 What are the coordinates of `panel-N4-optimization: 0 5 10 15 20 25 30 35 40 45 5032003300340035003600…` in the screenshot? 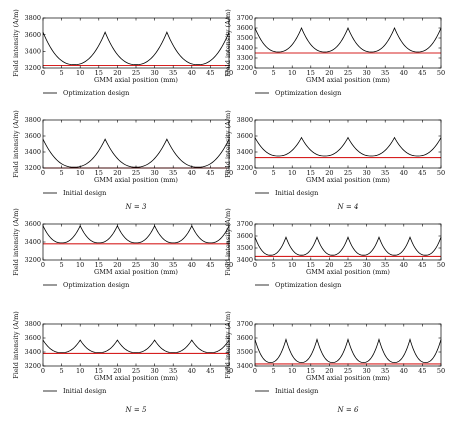 It's located at (334, 53).